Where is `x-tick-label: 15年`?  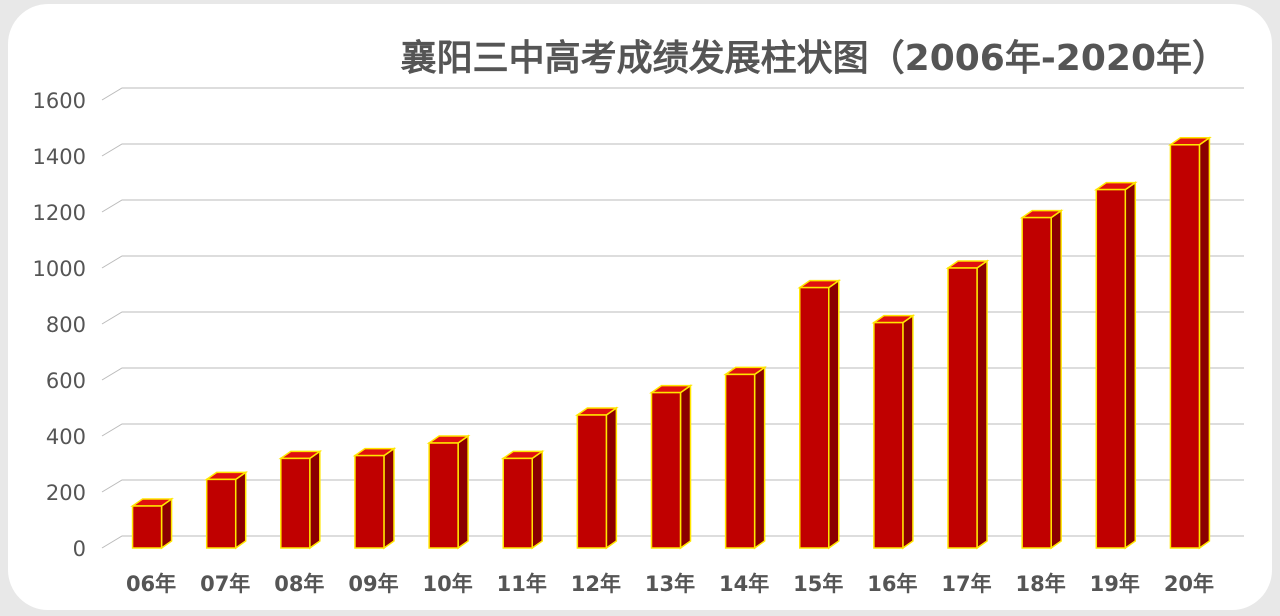
x-tick-label: 15年 is located at coordinates (818, 584).